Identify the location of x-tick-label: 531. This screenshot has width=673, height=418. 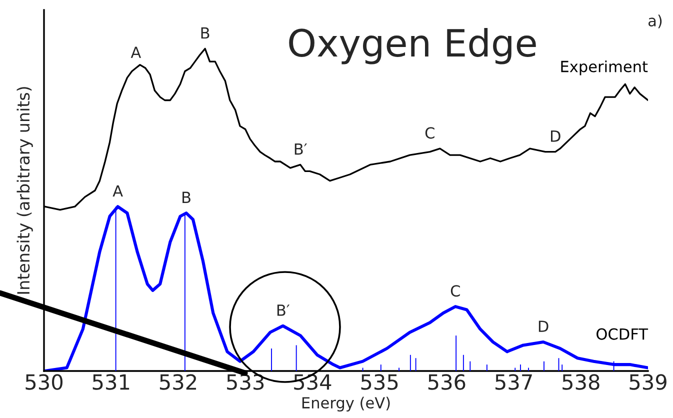
(111, 382).